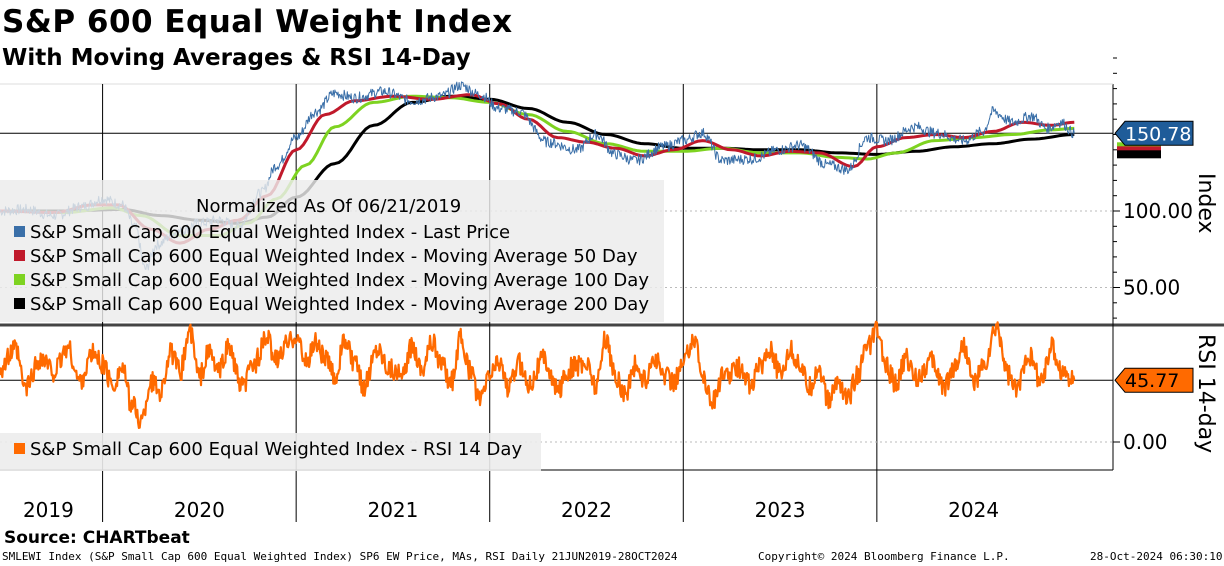 This screenshot has width=1224, height=566. I want to click on x-tick-label-2024: 2024, so click(973, 510).